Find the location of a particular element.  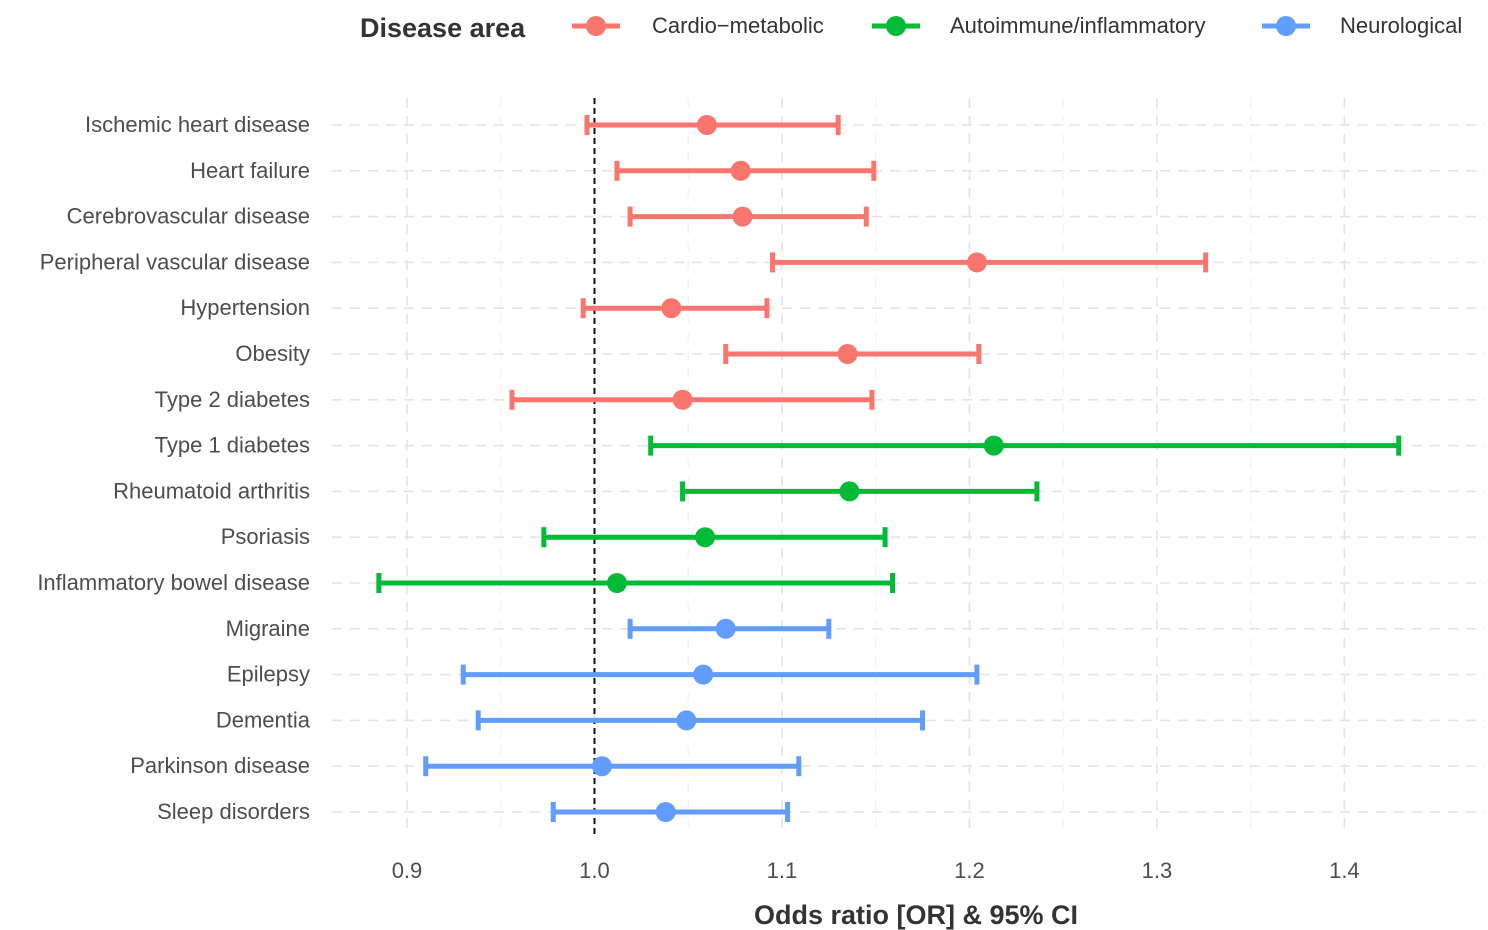

y-label: Type 2 diabetes is located at coordinates (232, 399).